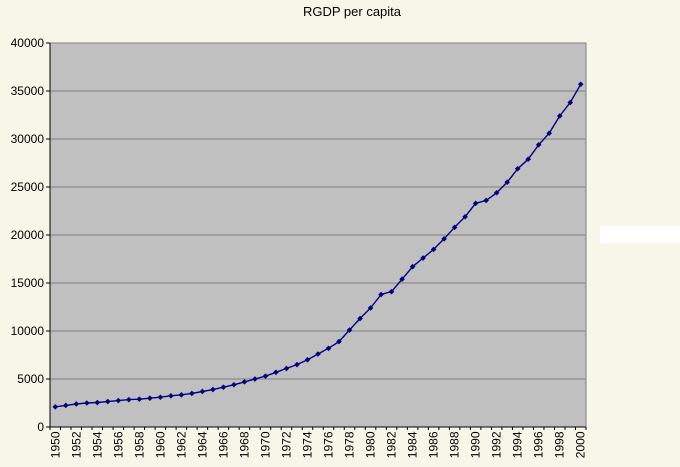  Describe the element at coordinates (640, 234) in the screenshot. I see `background-artifact-band` at that location.